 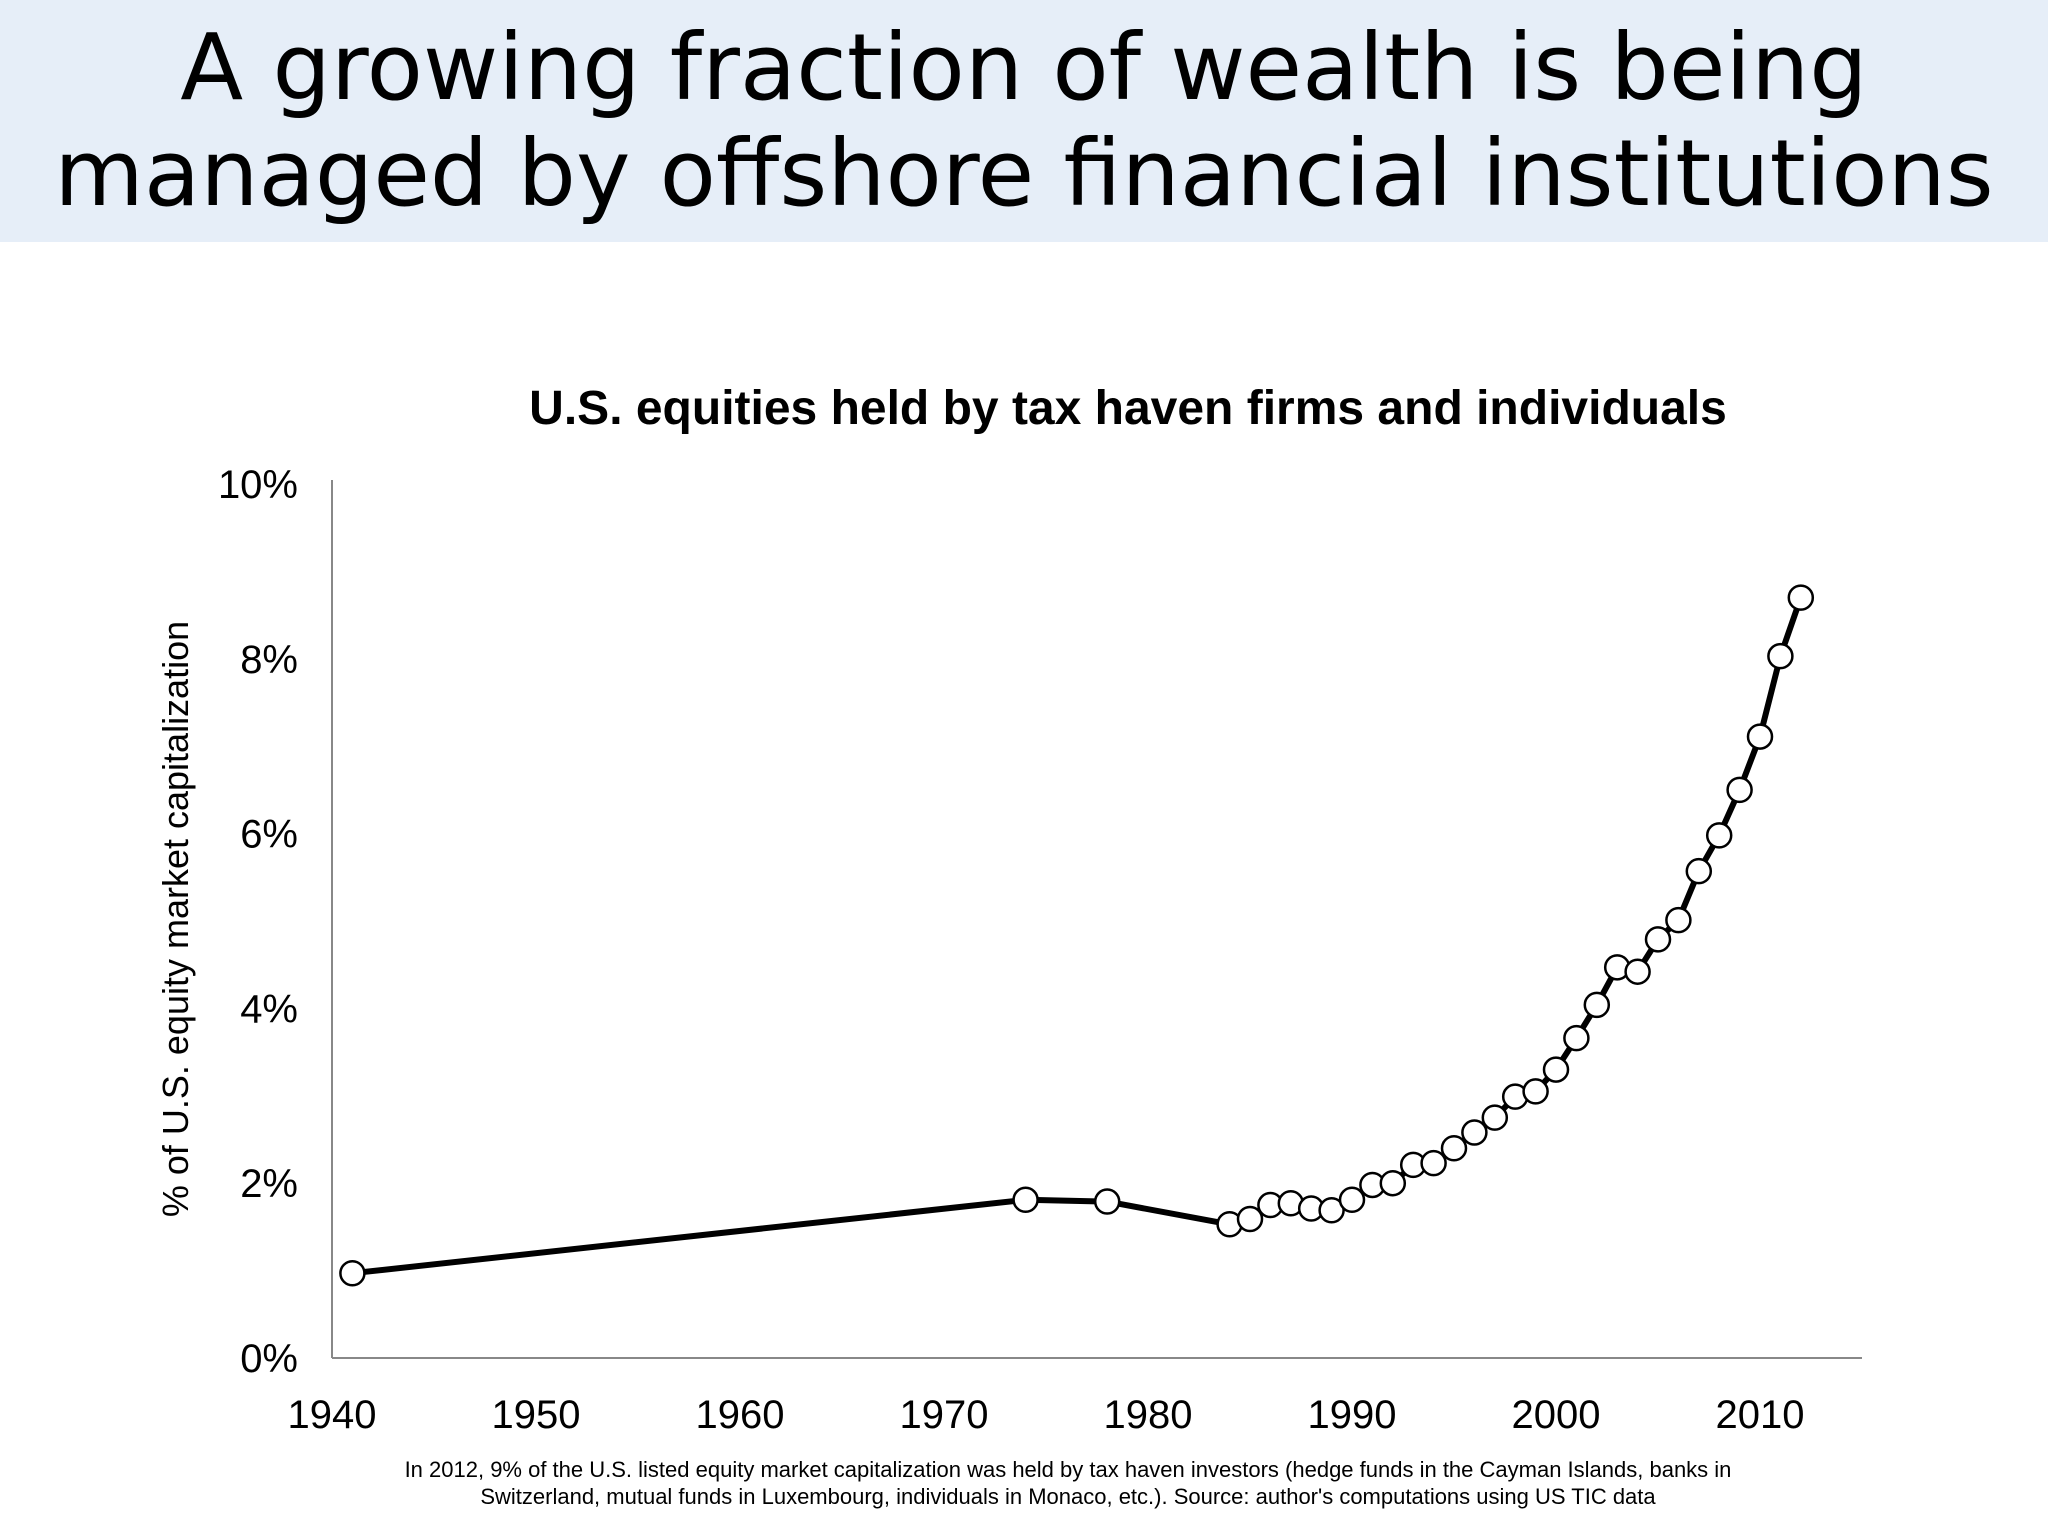 I want to click on y-tick-label: 0%, so click(x=269, y=1359).